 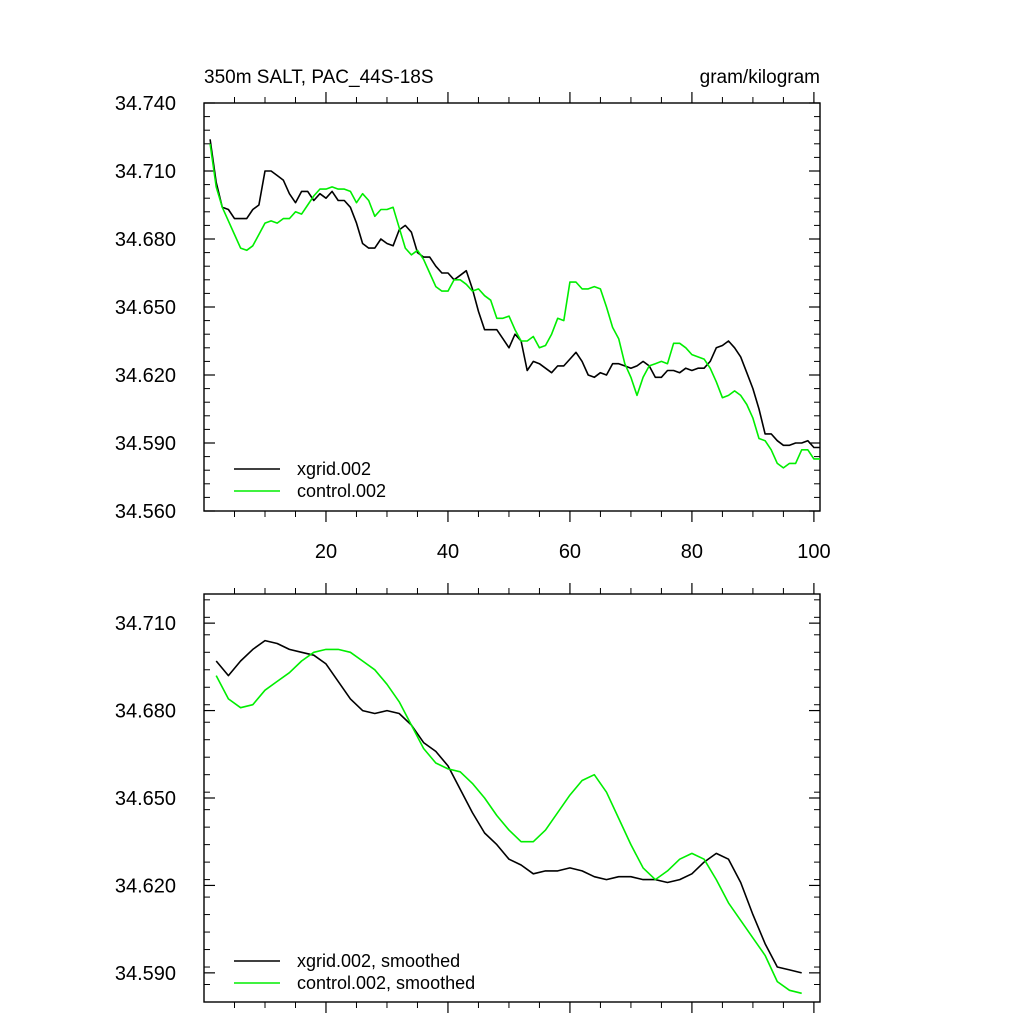 I want to click on legend-label: control.002, smoothed, so click(x=386, y=983).